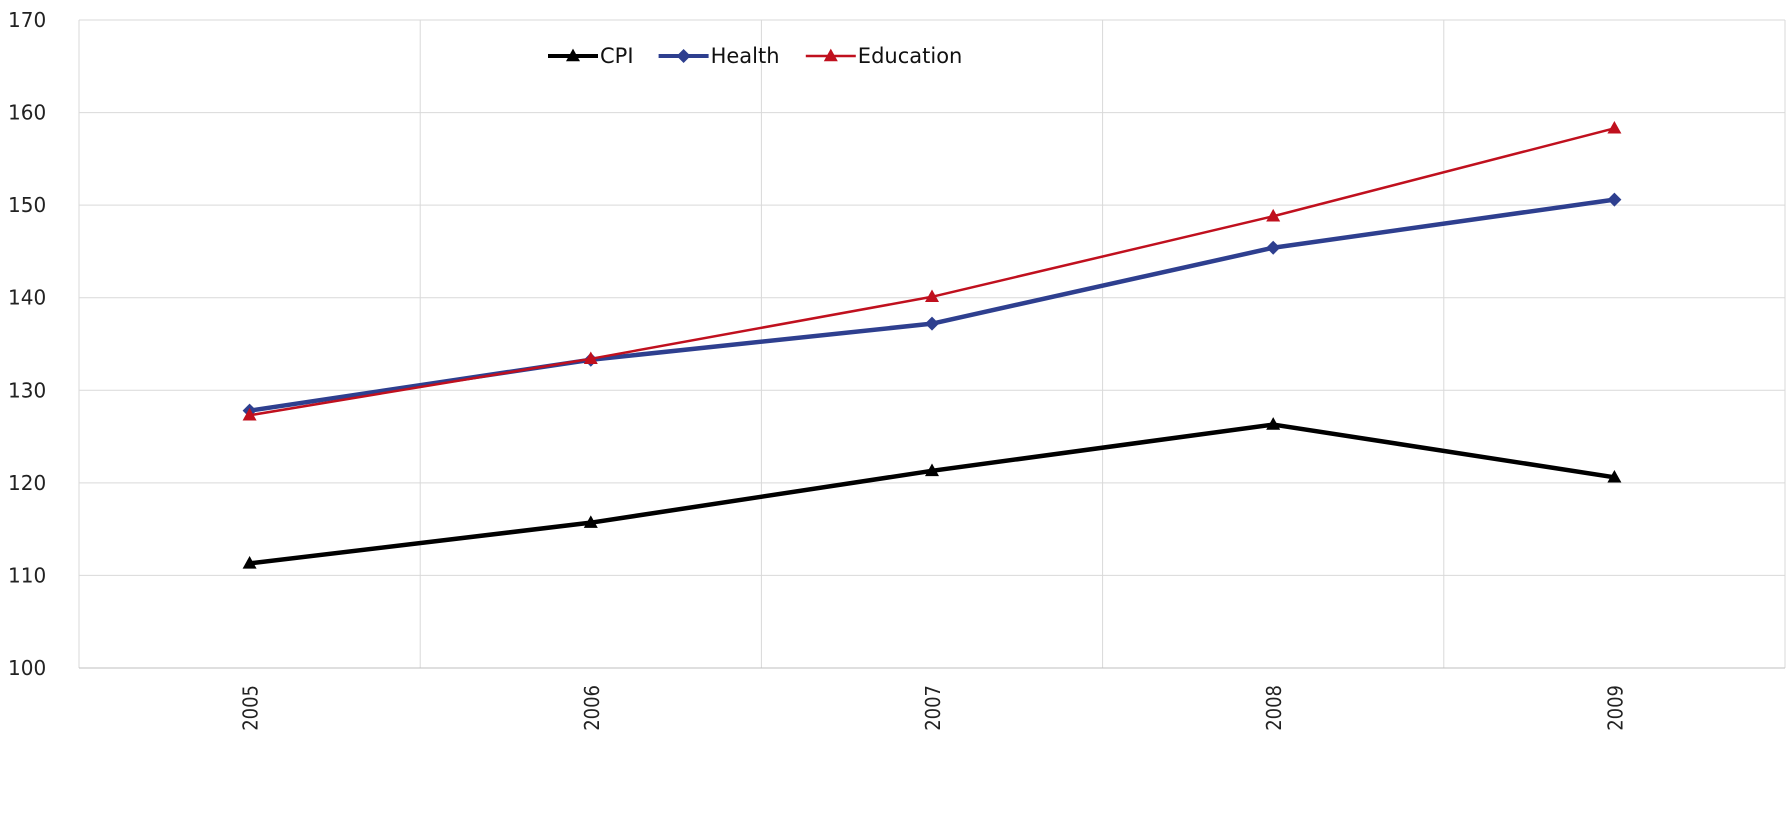 The width and height of the screenshot is (1787, 836). Describe the element at coordinates (592, 708) in the screenshot. I see `x-tick-label: 2006` at that location.